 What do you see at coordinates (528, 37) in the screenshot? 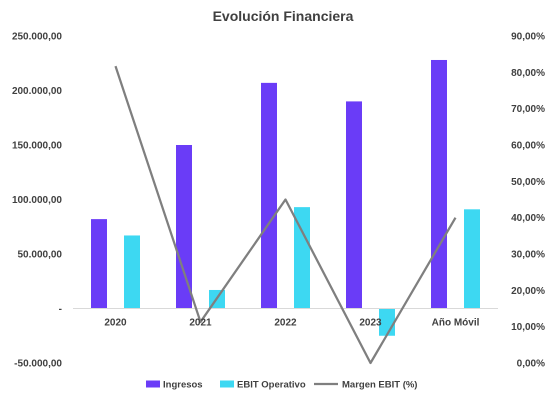
I see `right-tick-label: 90,00%` at bounding box center [528, 37].